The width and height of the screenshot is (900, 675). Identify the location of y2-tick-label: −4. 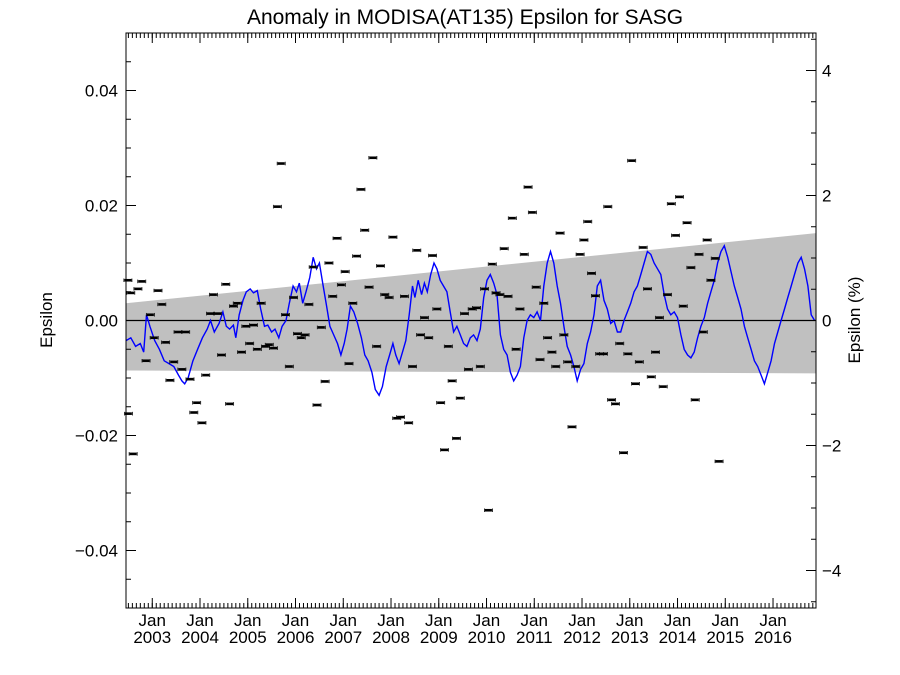
(831, 571).